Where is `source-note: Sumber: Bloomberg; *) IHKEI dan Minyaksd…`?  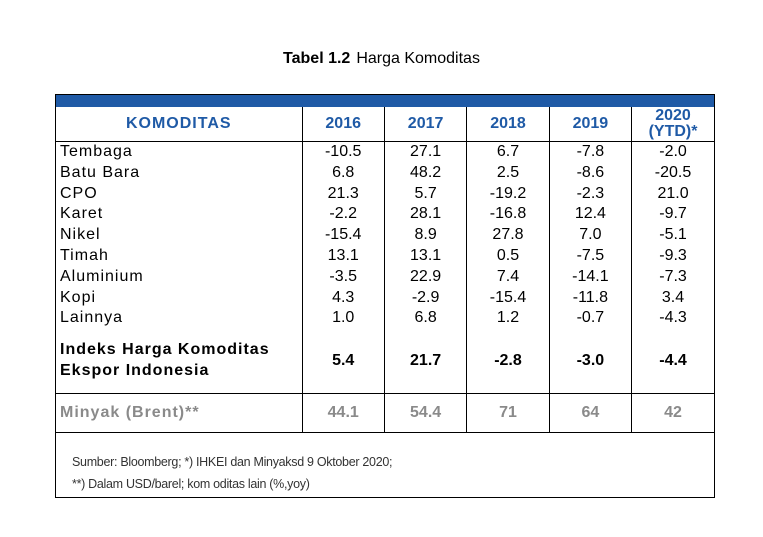
source-note: Sumber: Bloomberg; *) IHKEI dan Minyaksd… is located at coordinates (232, 473).